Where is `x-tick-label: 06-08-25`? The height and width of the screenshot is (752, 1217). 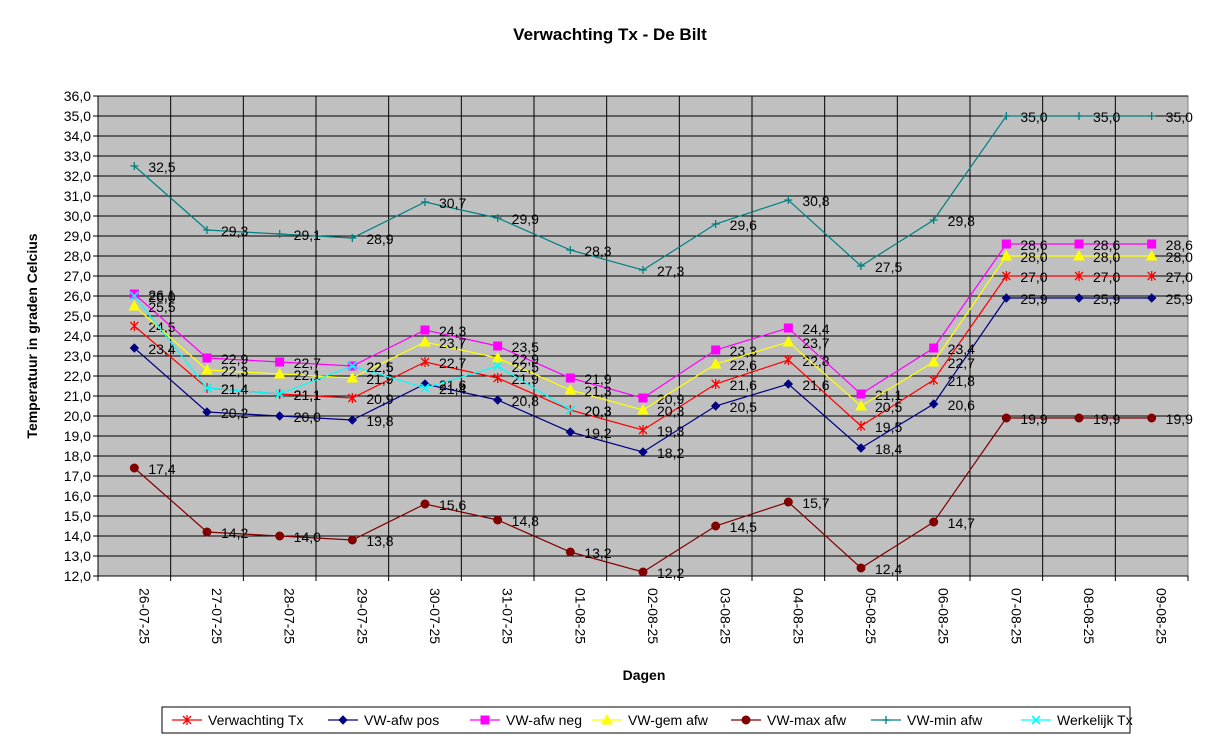
x-tick-label: 06-08-25 is located at coordinates (944, 616).